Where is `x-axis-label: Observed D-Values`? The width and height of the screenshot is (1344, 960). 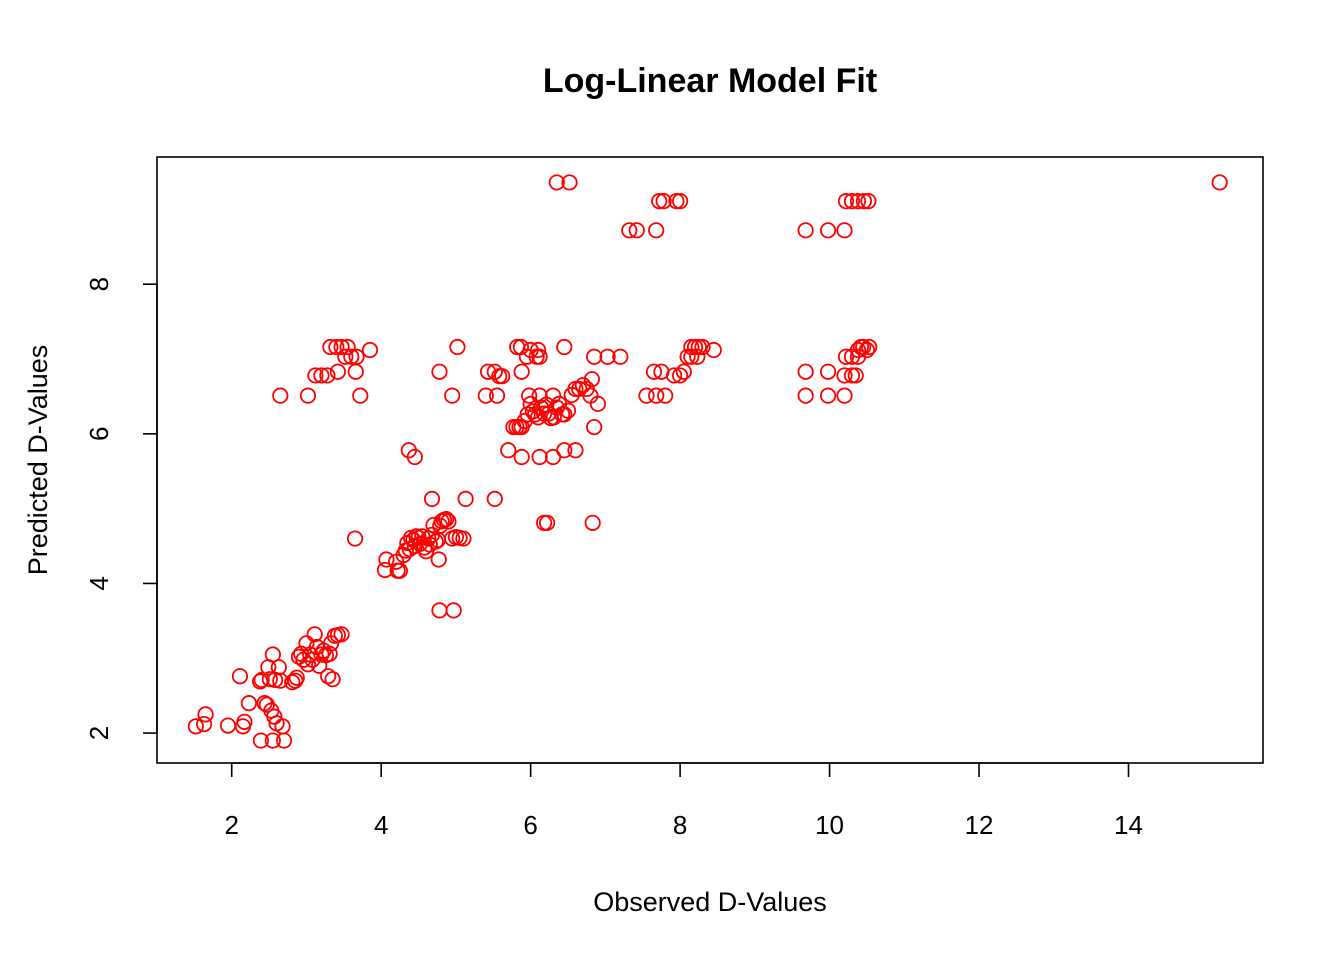
x-axis-label: Observed D-Values is located at coordinates (710, 902).